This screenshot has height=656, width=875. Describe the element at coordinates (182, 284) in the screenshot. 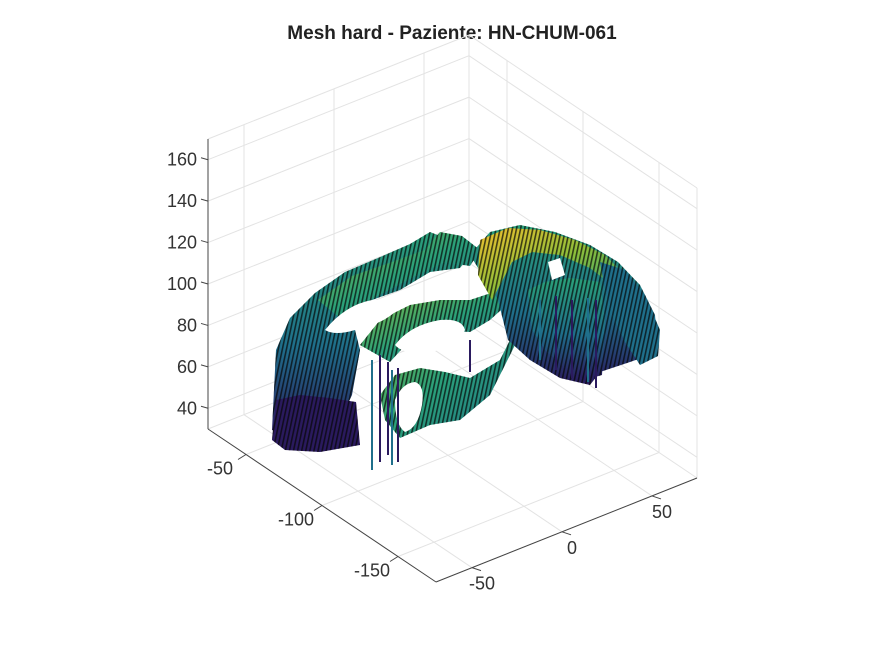

I see `z-tick-label: 100` at that location.